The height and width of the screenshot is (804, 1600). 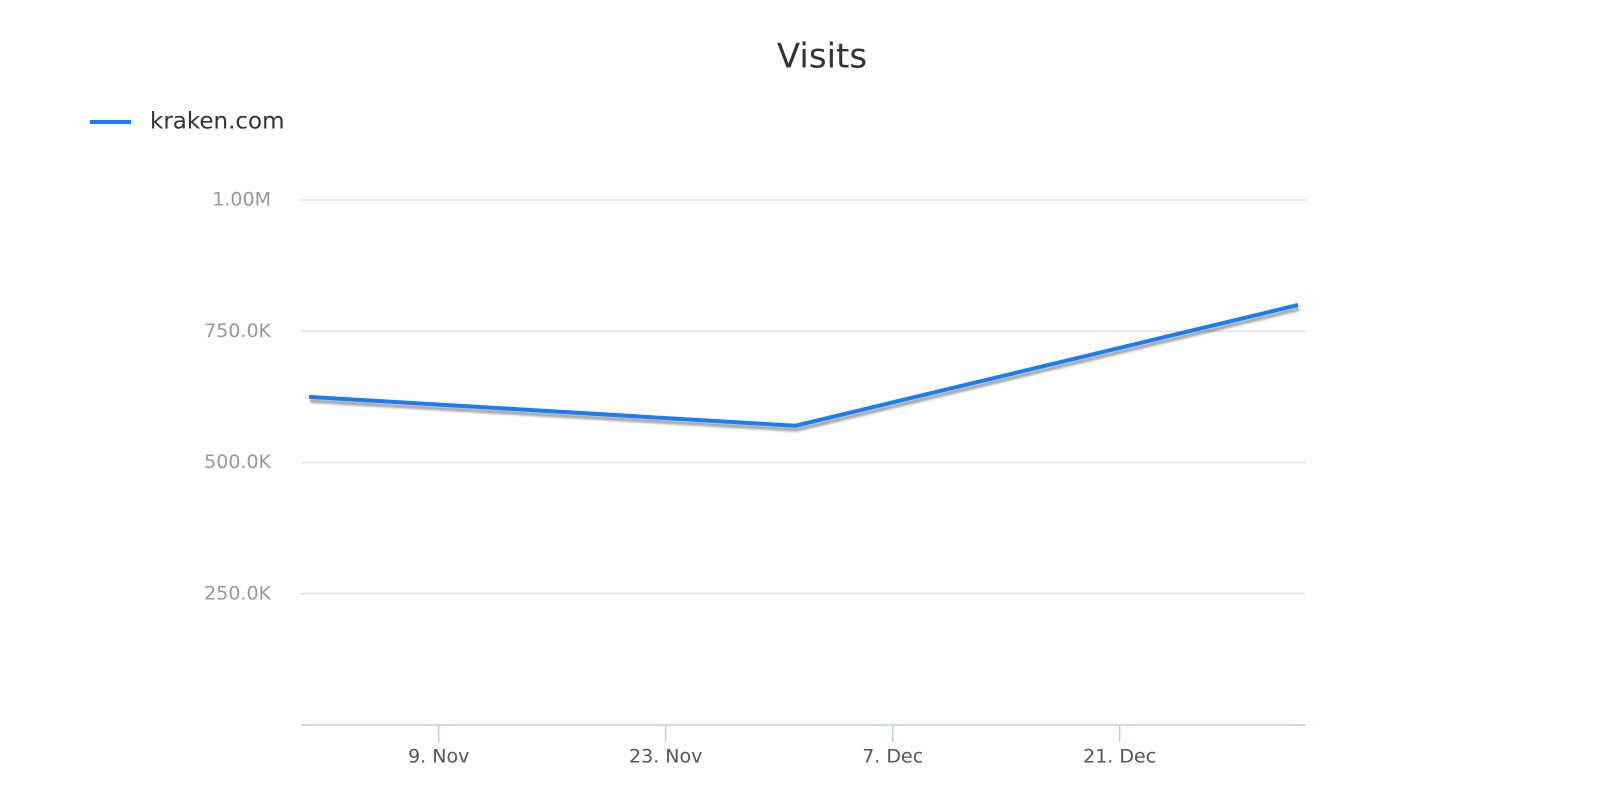 I want to click on x-tick-label: 7. Dec, so click(x=892, y=757).